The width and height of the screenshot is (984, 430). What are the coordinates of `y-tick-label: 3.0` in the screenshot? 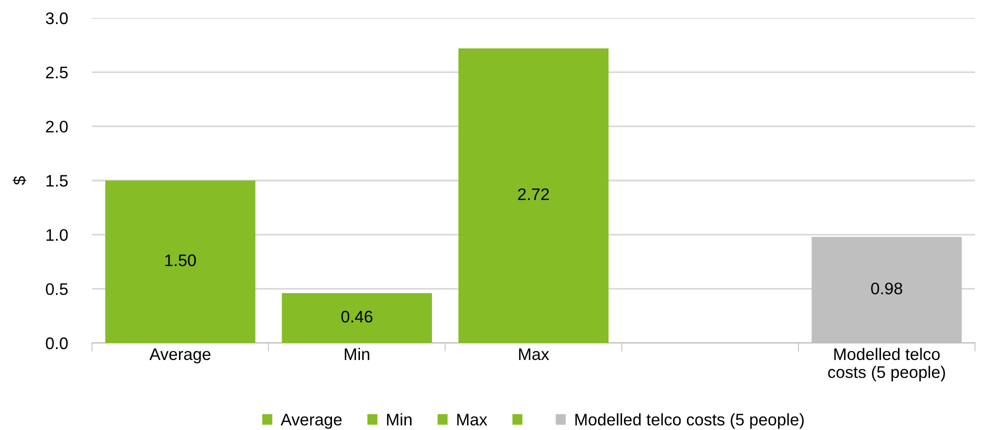 It's located at (57, 18).